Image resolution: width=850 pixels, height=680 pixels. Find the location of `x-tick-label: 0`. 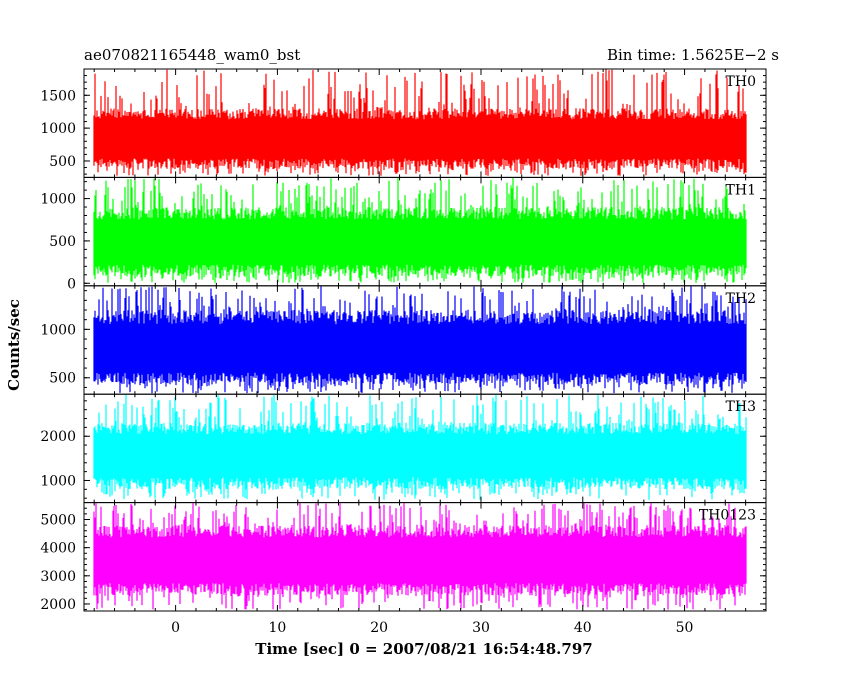

x-tick-label: 0 is located at coordinates (175, 628).